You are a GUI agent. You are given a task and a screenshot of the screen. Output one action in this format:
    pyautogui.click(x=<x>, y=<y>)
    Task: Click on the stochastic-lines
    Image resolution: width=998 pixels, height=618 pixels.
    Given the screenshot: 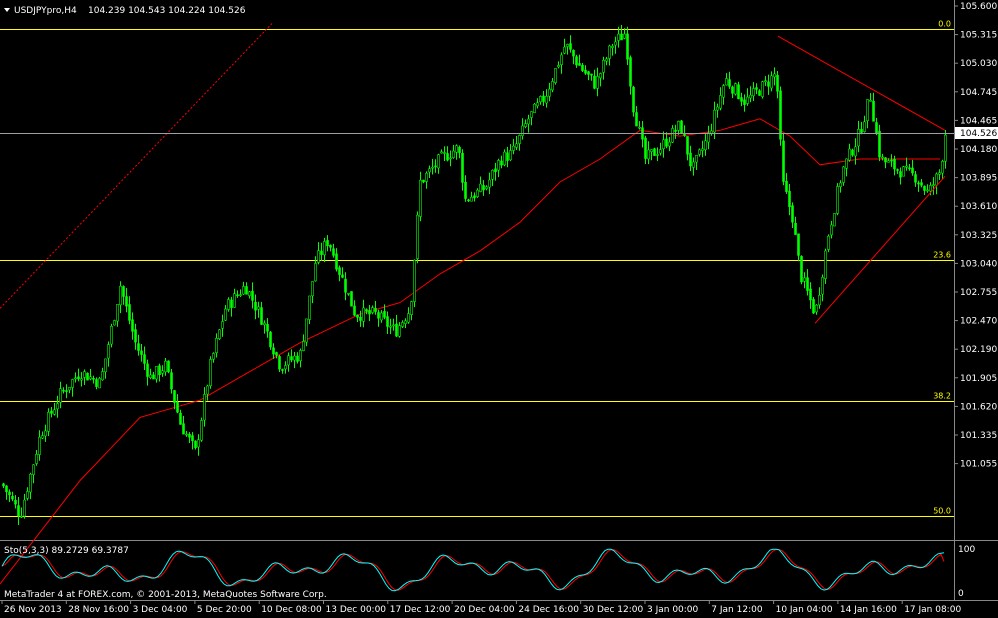 What is the action you would take?
    pyautogui.click(x=473, y=570)
    